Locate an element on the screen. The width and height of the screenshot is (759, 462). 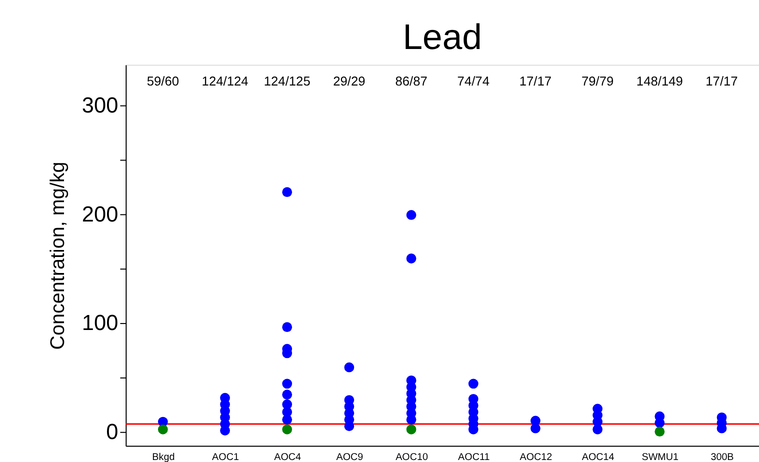
x-tick-label: AOC4 is located at coordinates (288, 457).